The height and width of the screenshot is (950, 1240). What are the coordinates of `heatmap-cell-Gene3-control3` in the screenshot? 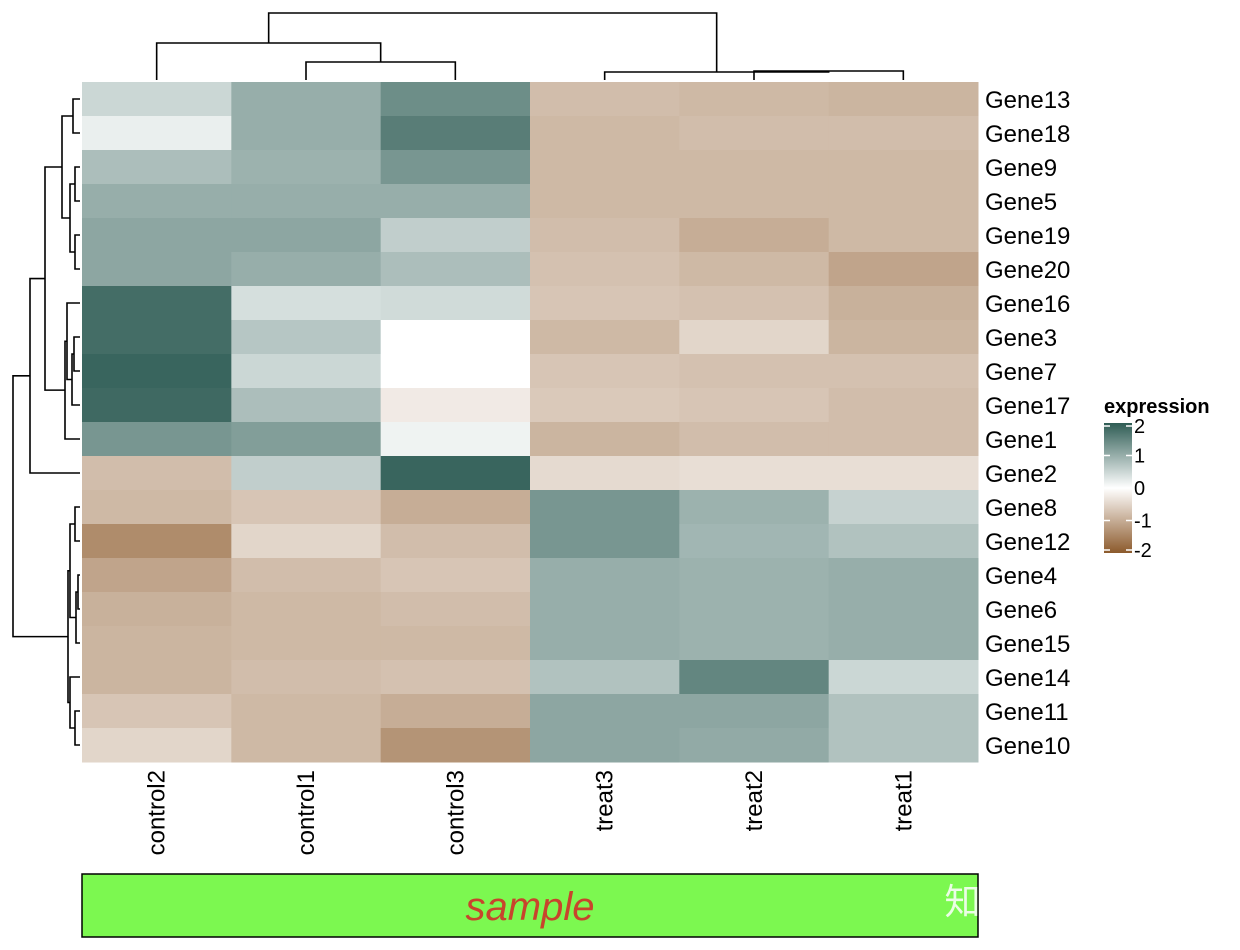 It's located at (455, 337).